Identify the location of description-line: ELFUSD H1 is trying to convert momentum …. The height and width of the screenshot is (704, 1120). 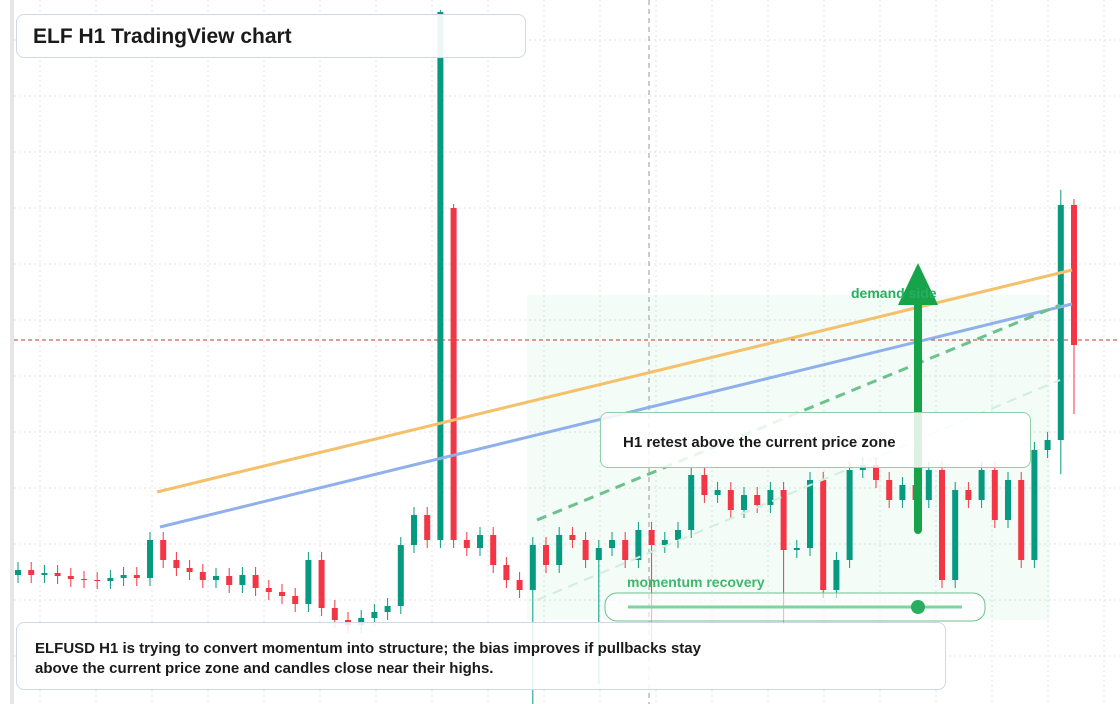
(368, 648).